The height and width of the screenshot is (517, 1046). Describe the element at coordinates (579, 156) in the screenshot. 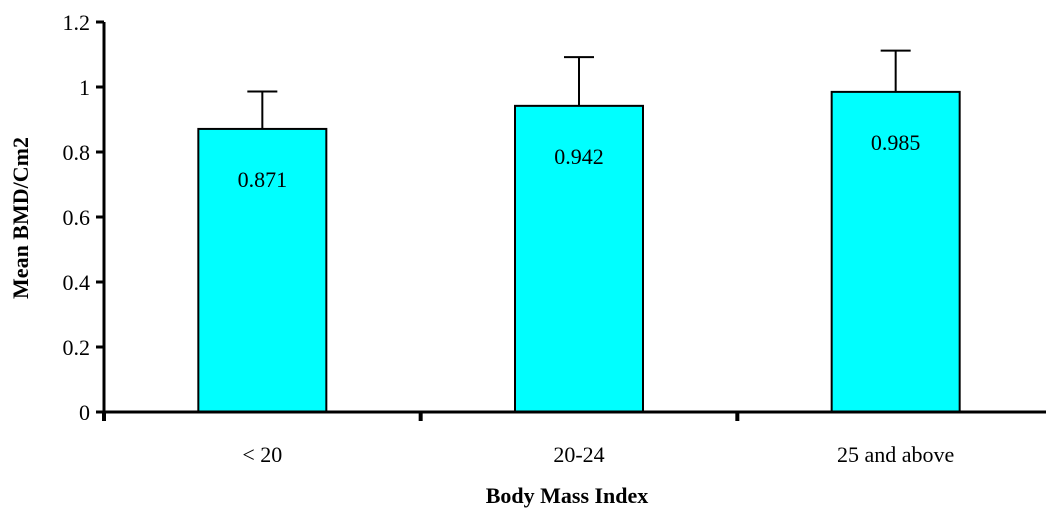

I see `data-label-1: 0.942` at that location.